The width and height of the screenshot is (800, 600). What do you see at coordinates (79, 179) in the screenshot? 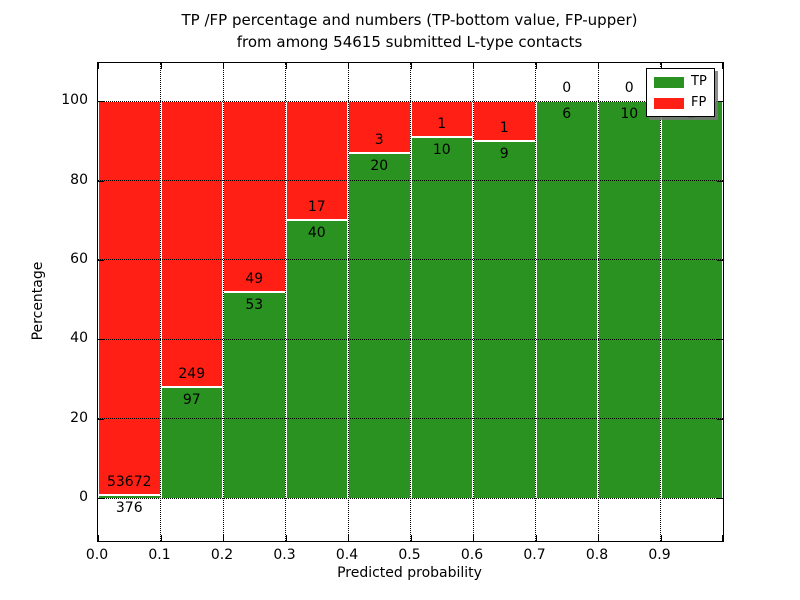
I see `y-tick-label: 80` at bounding box center [79, 179].